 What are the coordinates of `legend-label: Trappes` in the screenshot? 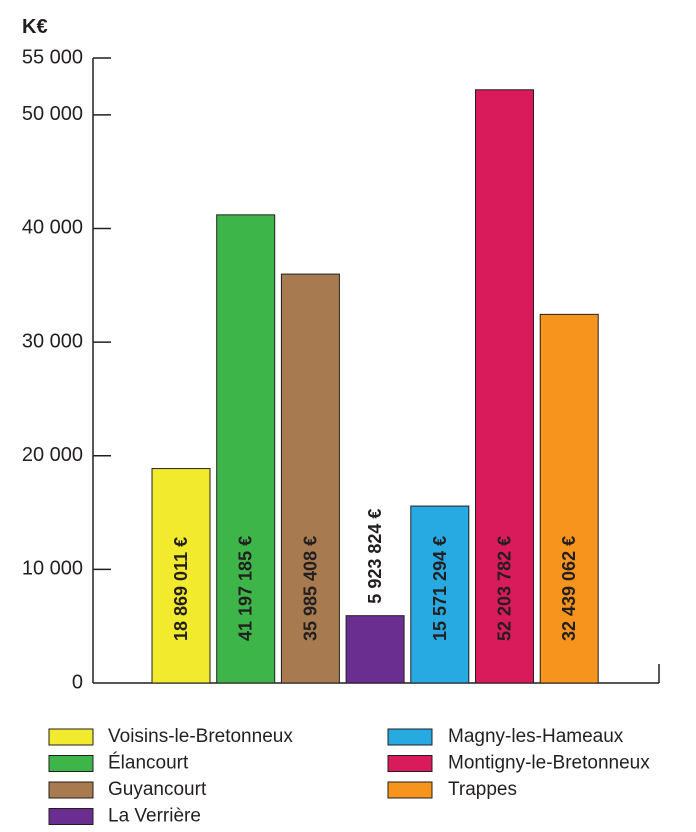 It's located at (482, 789).